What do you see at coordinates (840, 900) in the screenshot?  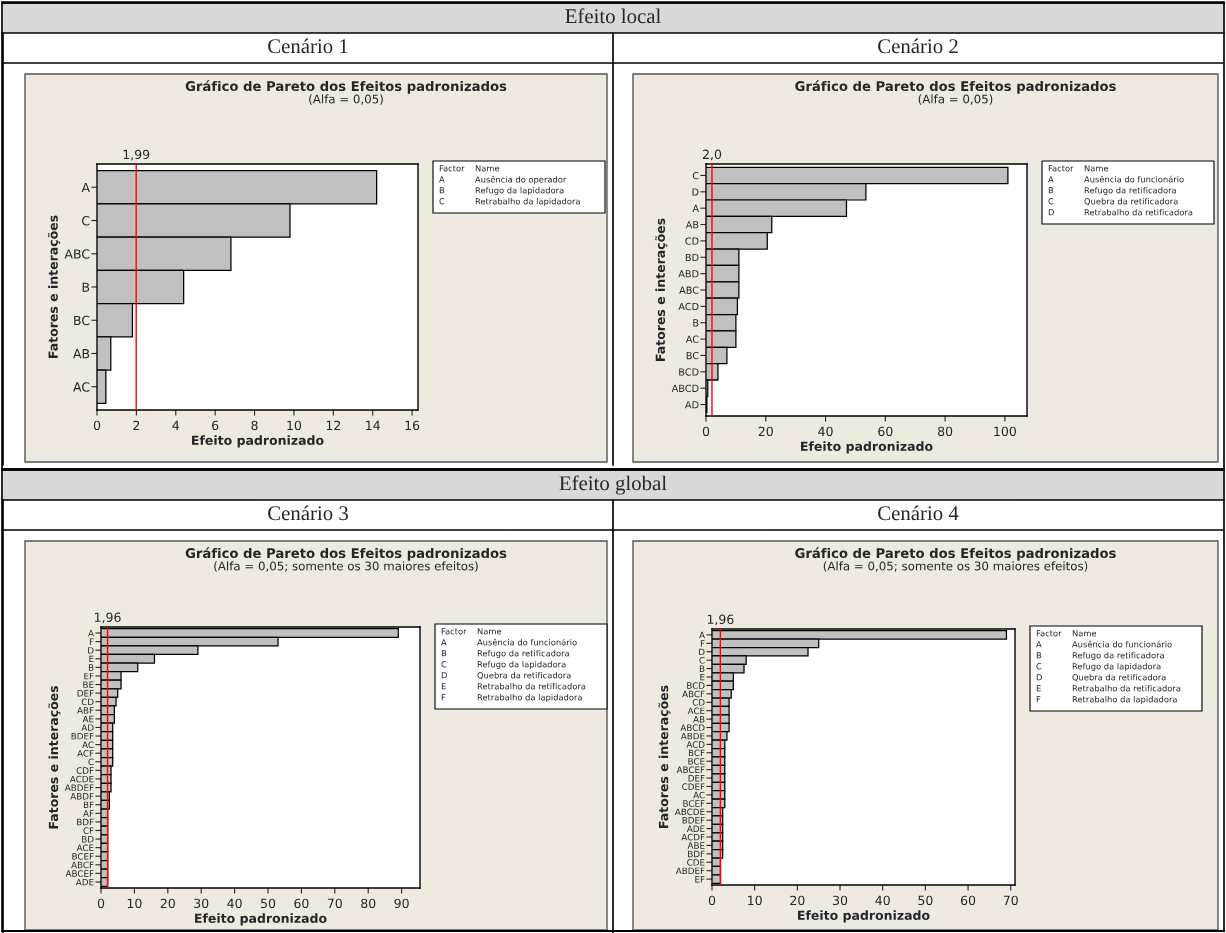 I see `x-tick-label: 30` at bounding box center [840, 900].